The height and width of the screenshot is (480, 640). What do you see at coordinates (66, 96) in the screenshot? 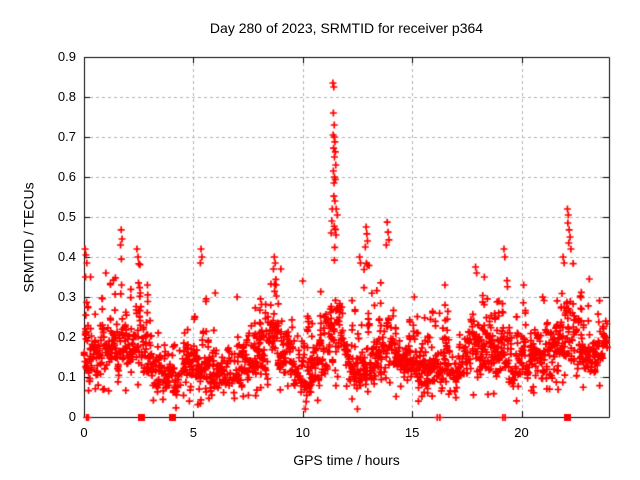
I see `y-tick-label: 0.8` at bounding box center [66, 96].